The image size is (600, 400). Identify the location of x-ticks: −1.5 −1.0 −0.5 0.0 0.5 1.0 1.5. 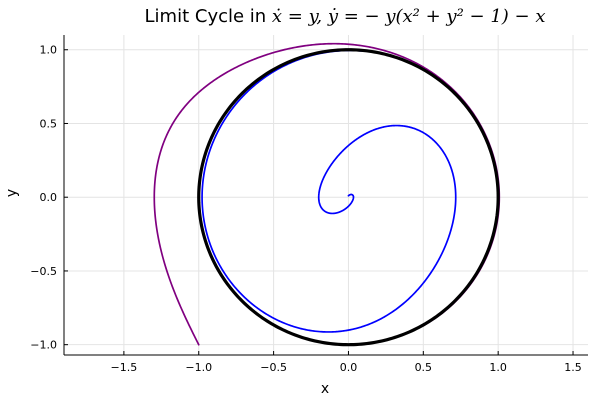
(346, 362).